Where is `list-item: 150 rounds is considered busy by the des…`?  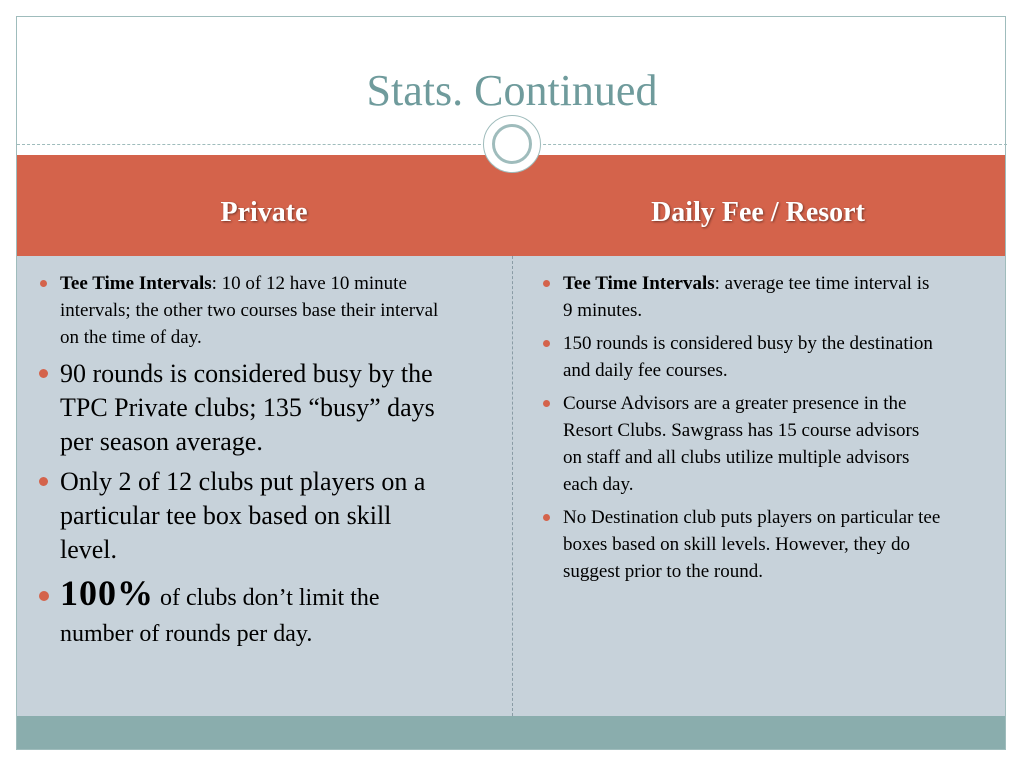
list-item: 150 rounds is considered busy by the des… is located at coordinates (739, 357).